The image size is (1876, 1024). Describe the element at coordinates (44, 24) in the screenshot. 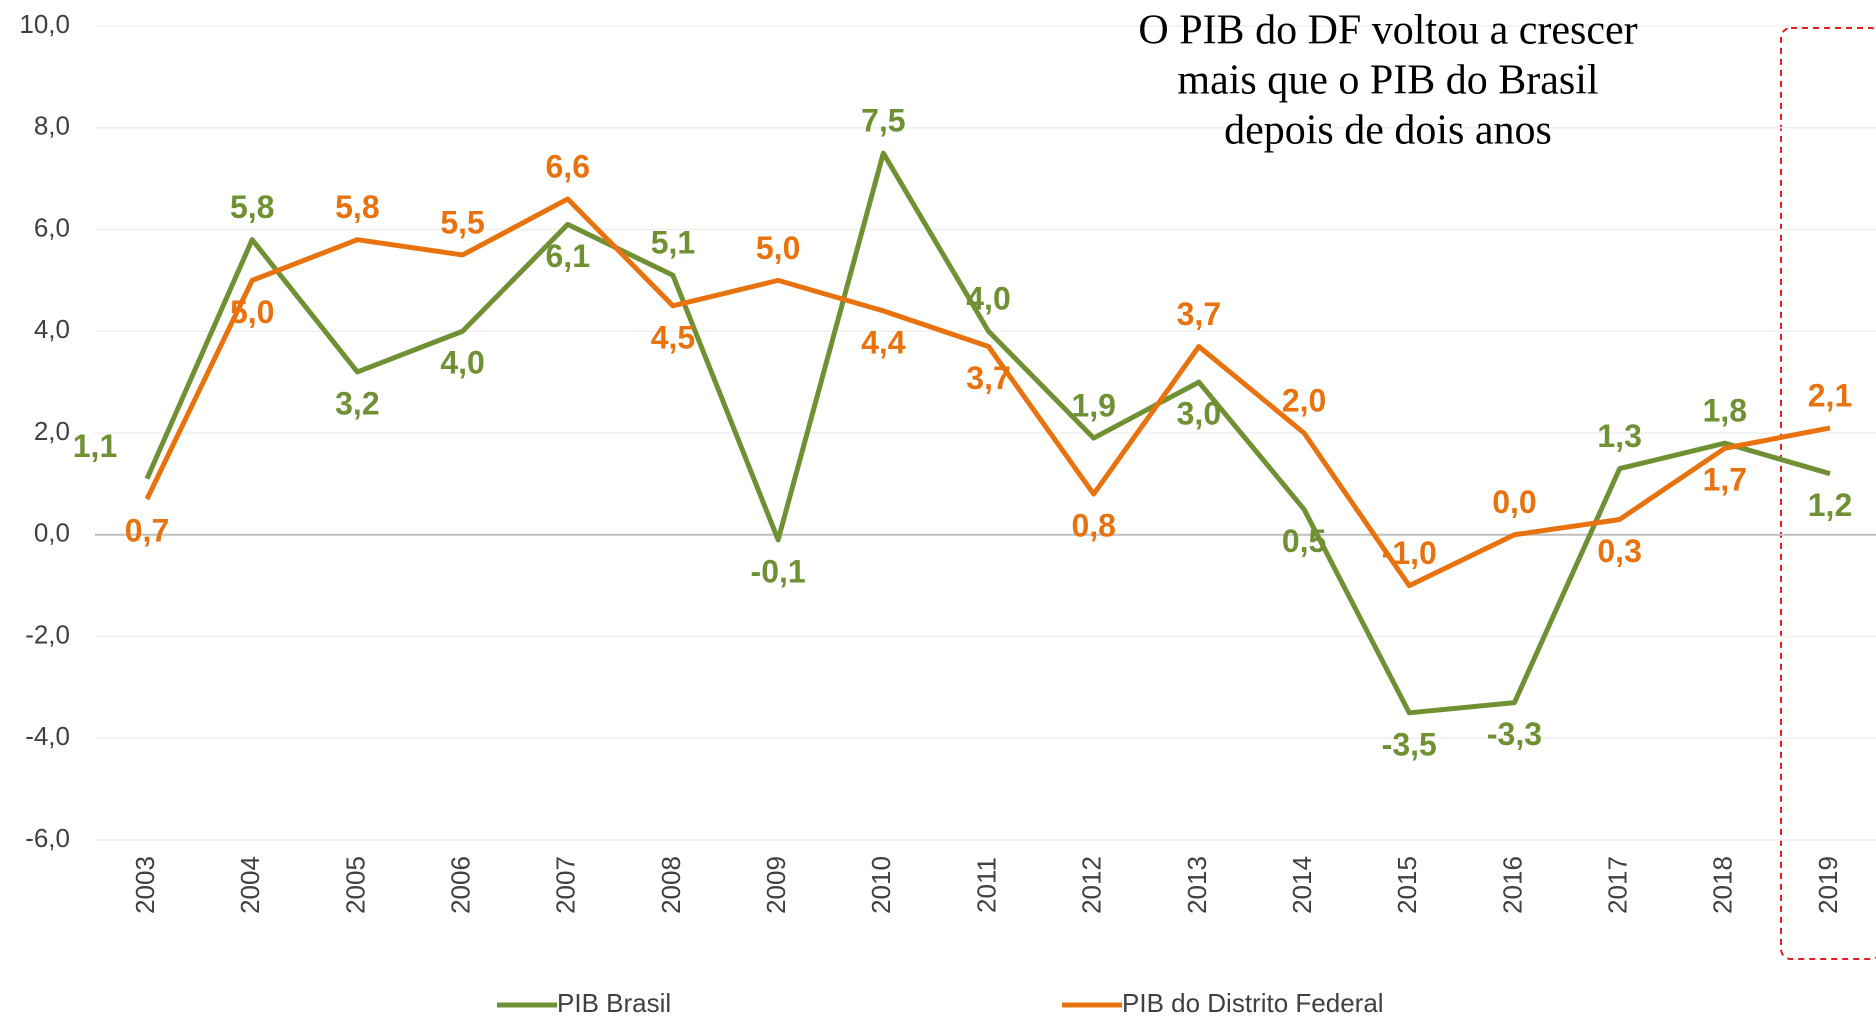

I see `y-tick-label: 10,0` at that location.